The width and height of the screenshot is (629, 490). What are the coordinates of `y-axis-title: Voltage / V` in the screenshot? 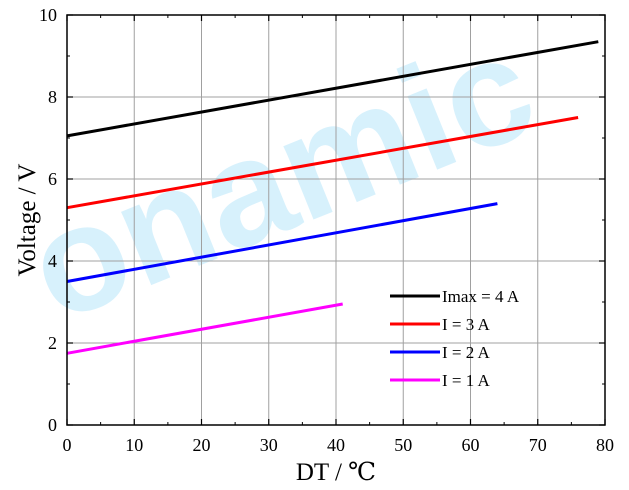 It's located at (27, 220).